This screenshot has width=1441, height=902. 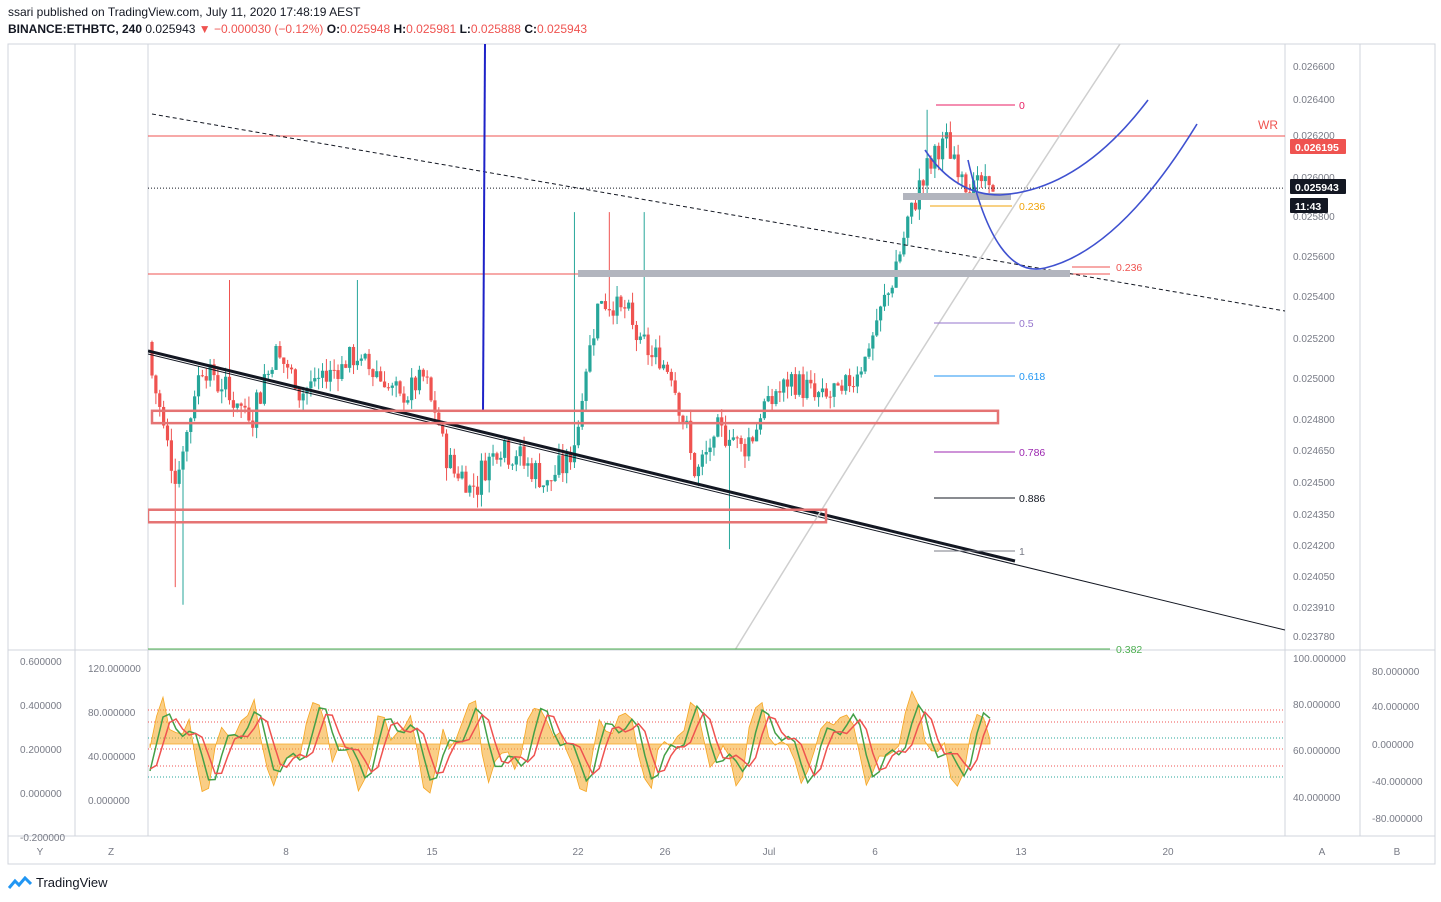 What do you see at coordinates (824, 273) in the screenshot?
I see `gray-zone-bar` at bounding box center [824, 273].